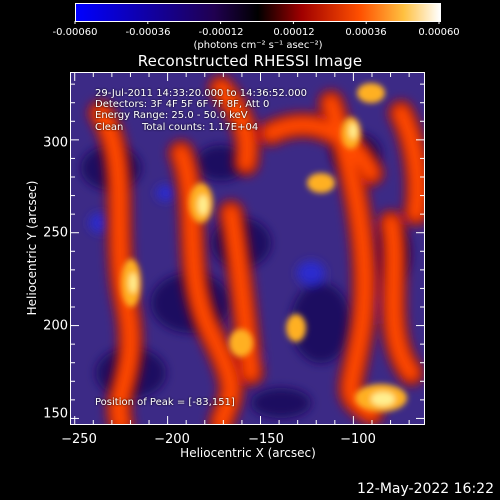 The width and height of the screenshot is (500, 500). What do you see at coordinates (358, 439) in the screenshot?
I see `x-tick-label: −100` at bounding box center [358, 439].